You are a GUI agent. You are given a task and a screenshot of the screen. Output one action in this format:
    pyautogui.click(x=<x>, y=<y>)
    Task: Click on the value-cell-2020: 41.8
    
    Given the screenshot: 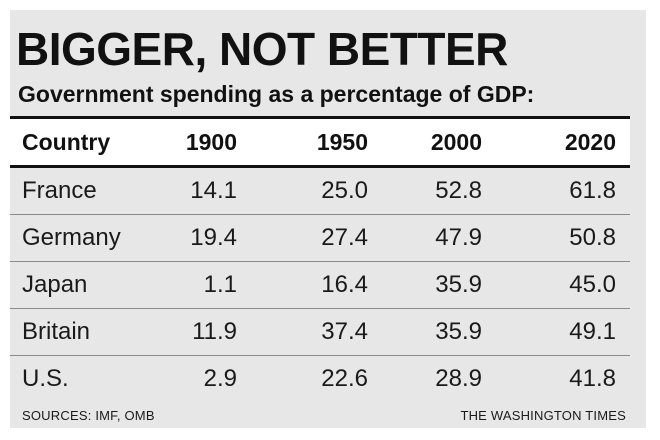 What is the action you would take?
    pyautogui.click(x=592, y=378)
    